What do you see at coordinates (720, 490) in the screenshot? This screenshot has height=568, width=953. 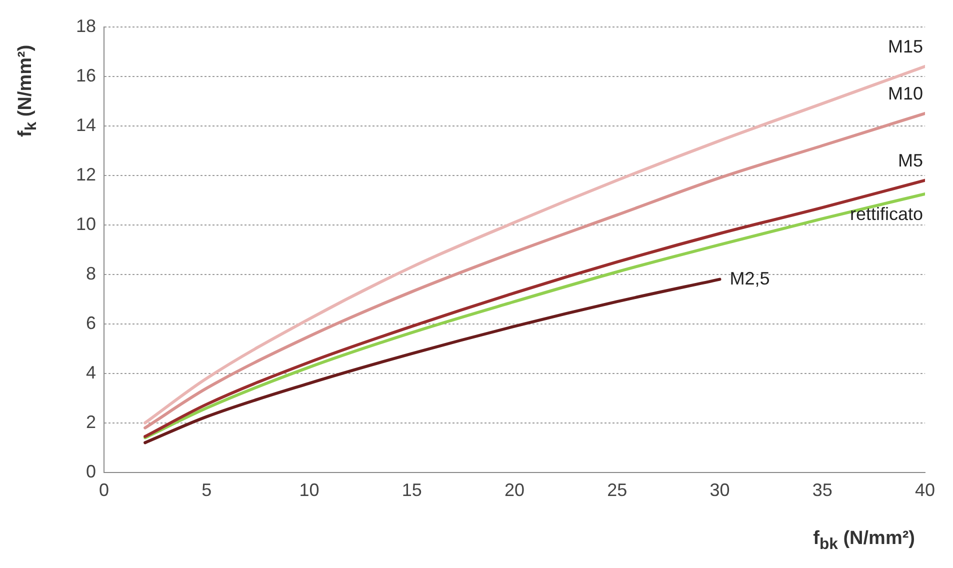 I see `x-tick-label: 30` at bounding box center [720, 490].